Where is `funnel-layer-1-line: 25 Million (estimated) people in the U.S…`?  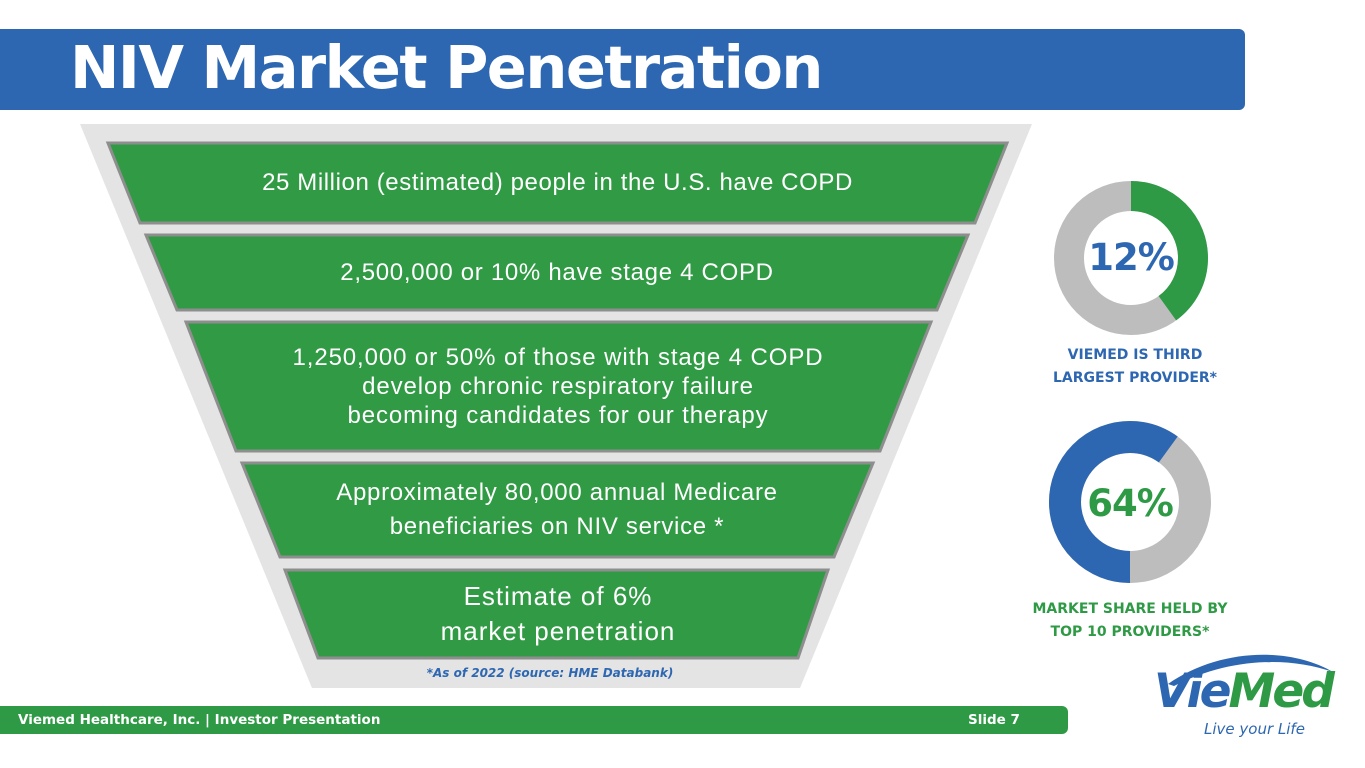
funnel-layer-1-line: 25 Million (estimated) people in the U.S… is located at coordinates (557, 182).